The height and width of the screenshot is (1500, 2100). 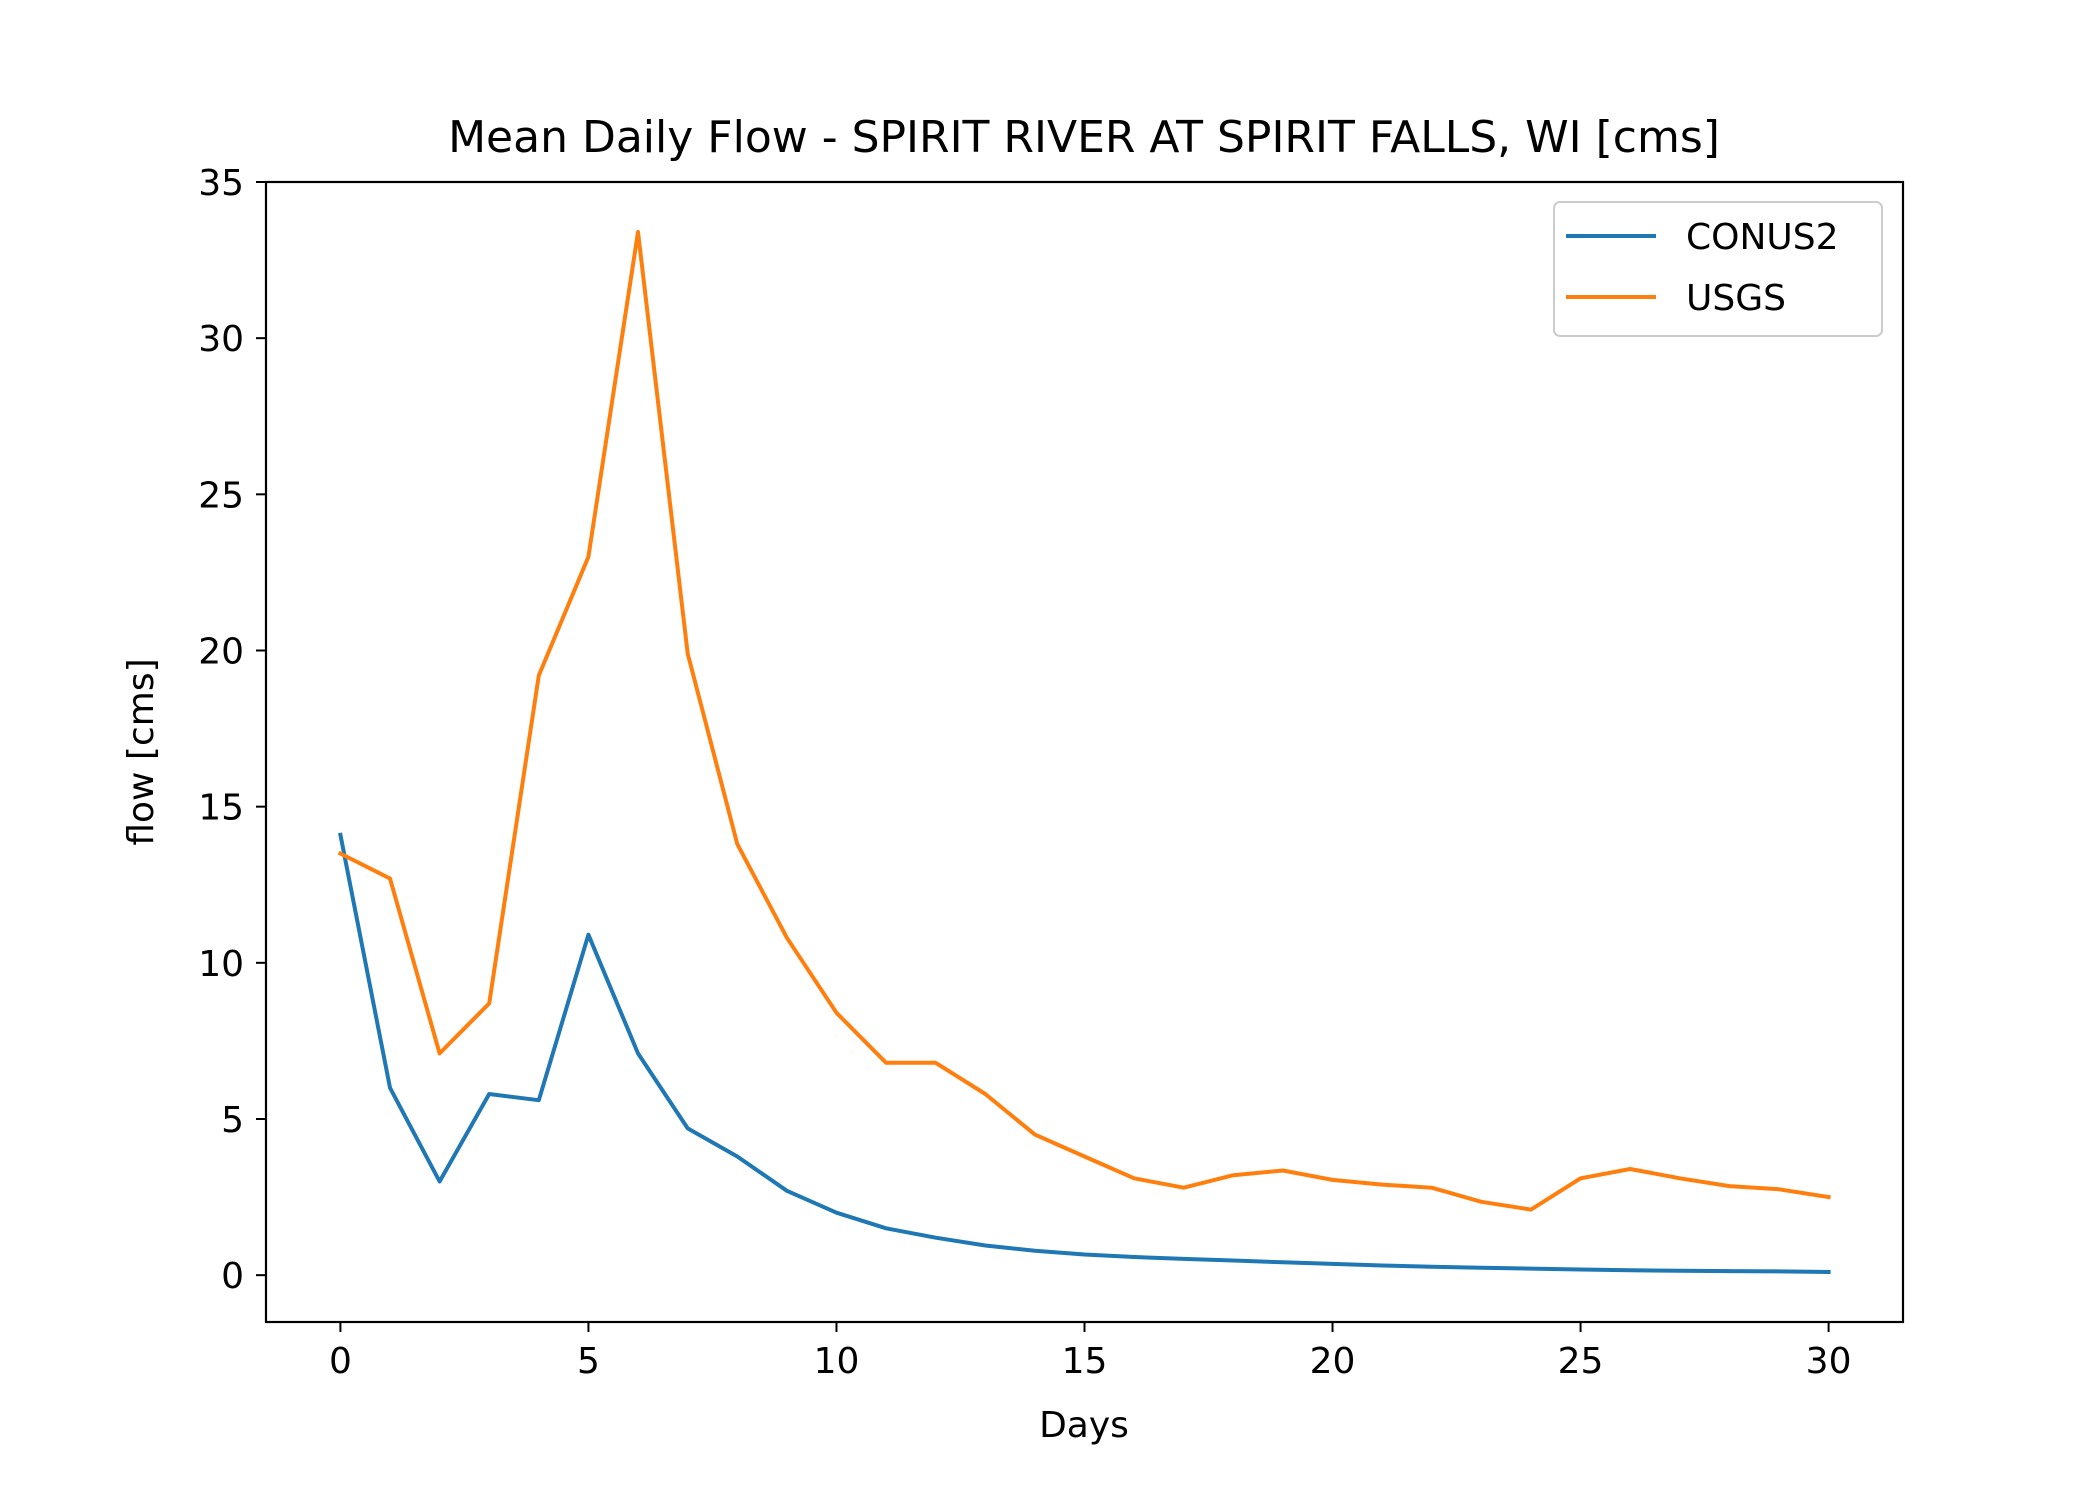 I want to click on y-tick-label: 25, so click(x=221, y=495).